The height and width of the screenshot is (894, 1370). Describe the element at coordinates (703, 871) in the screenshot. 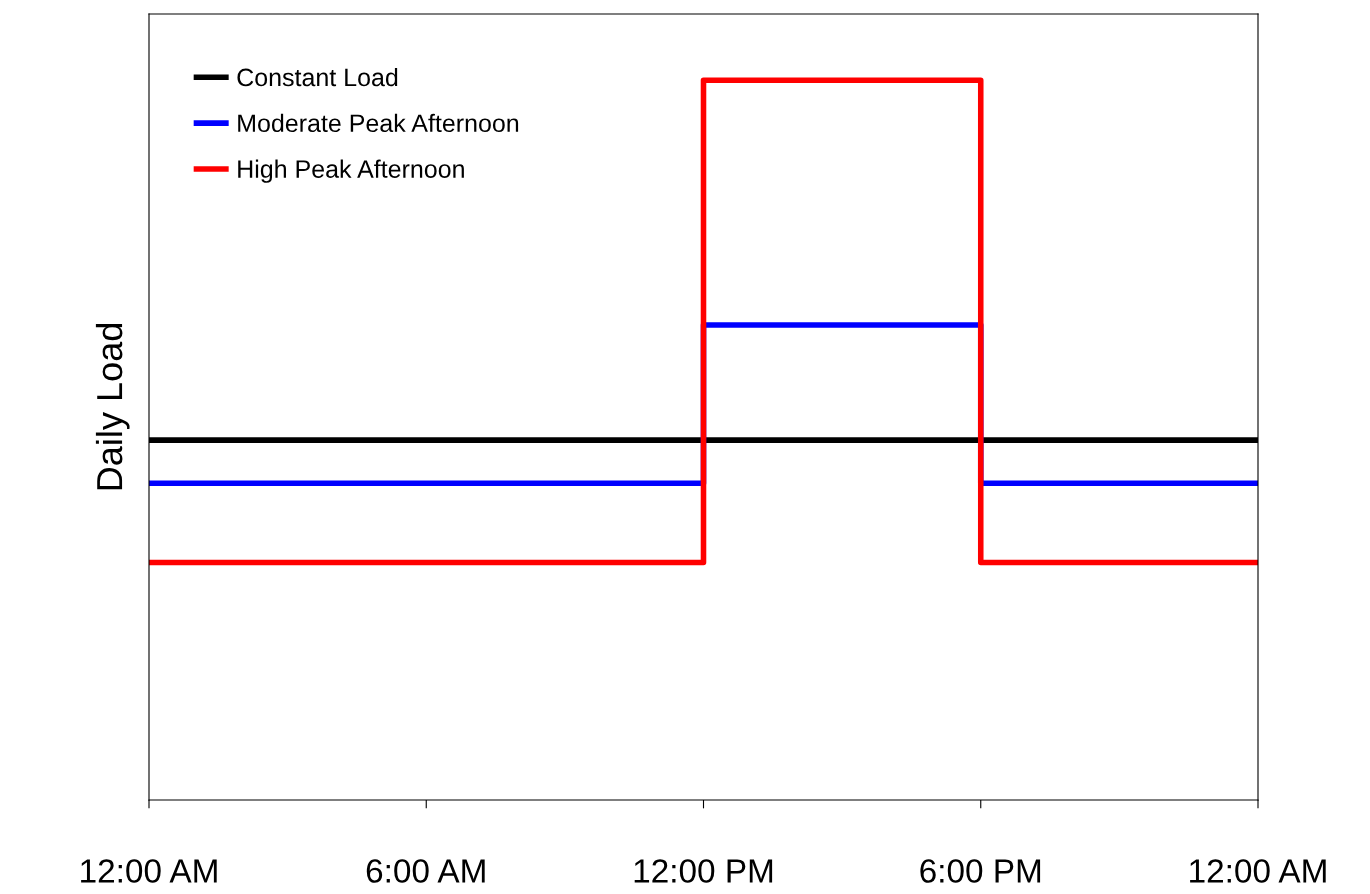

I see `x-tick-label: 12:00 PM` at that location.